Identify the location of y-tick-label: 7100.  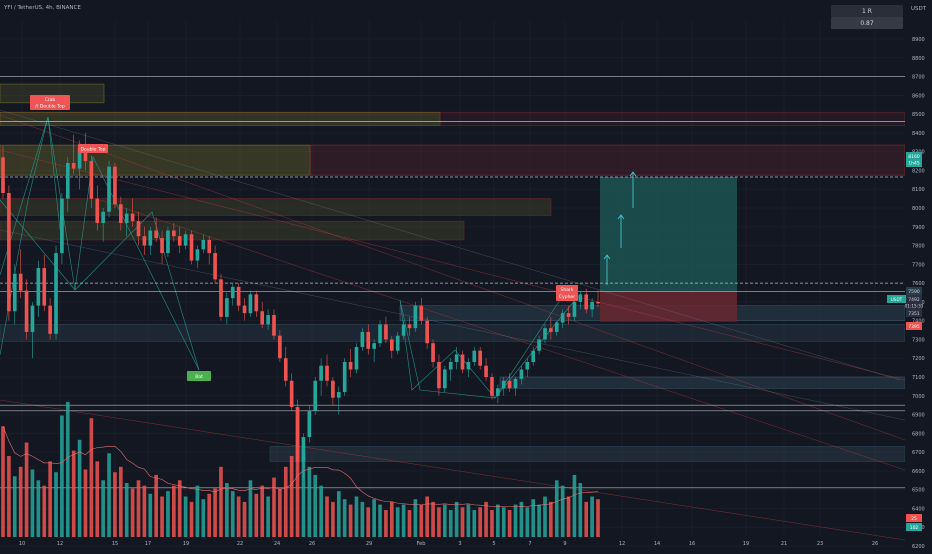
(918, 378).